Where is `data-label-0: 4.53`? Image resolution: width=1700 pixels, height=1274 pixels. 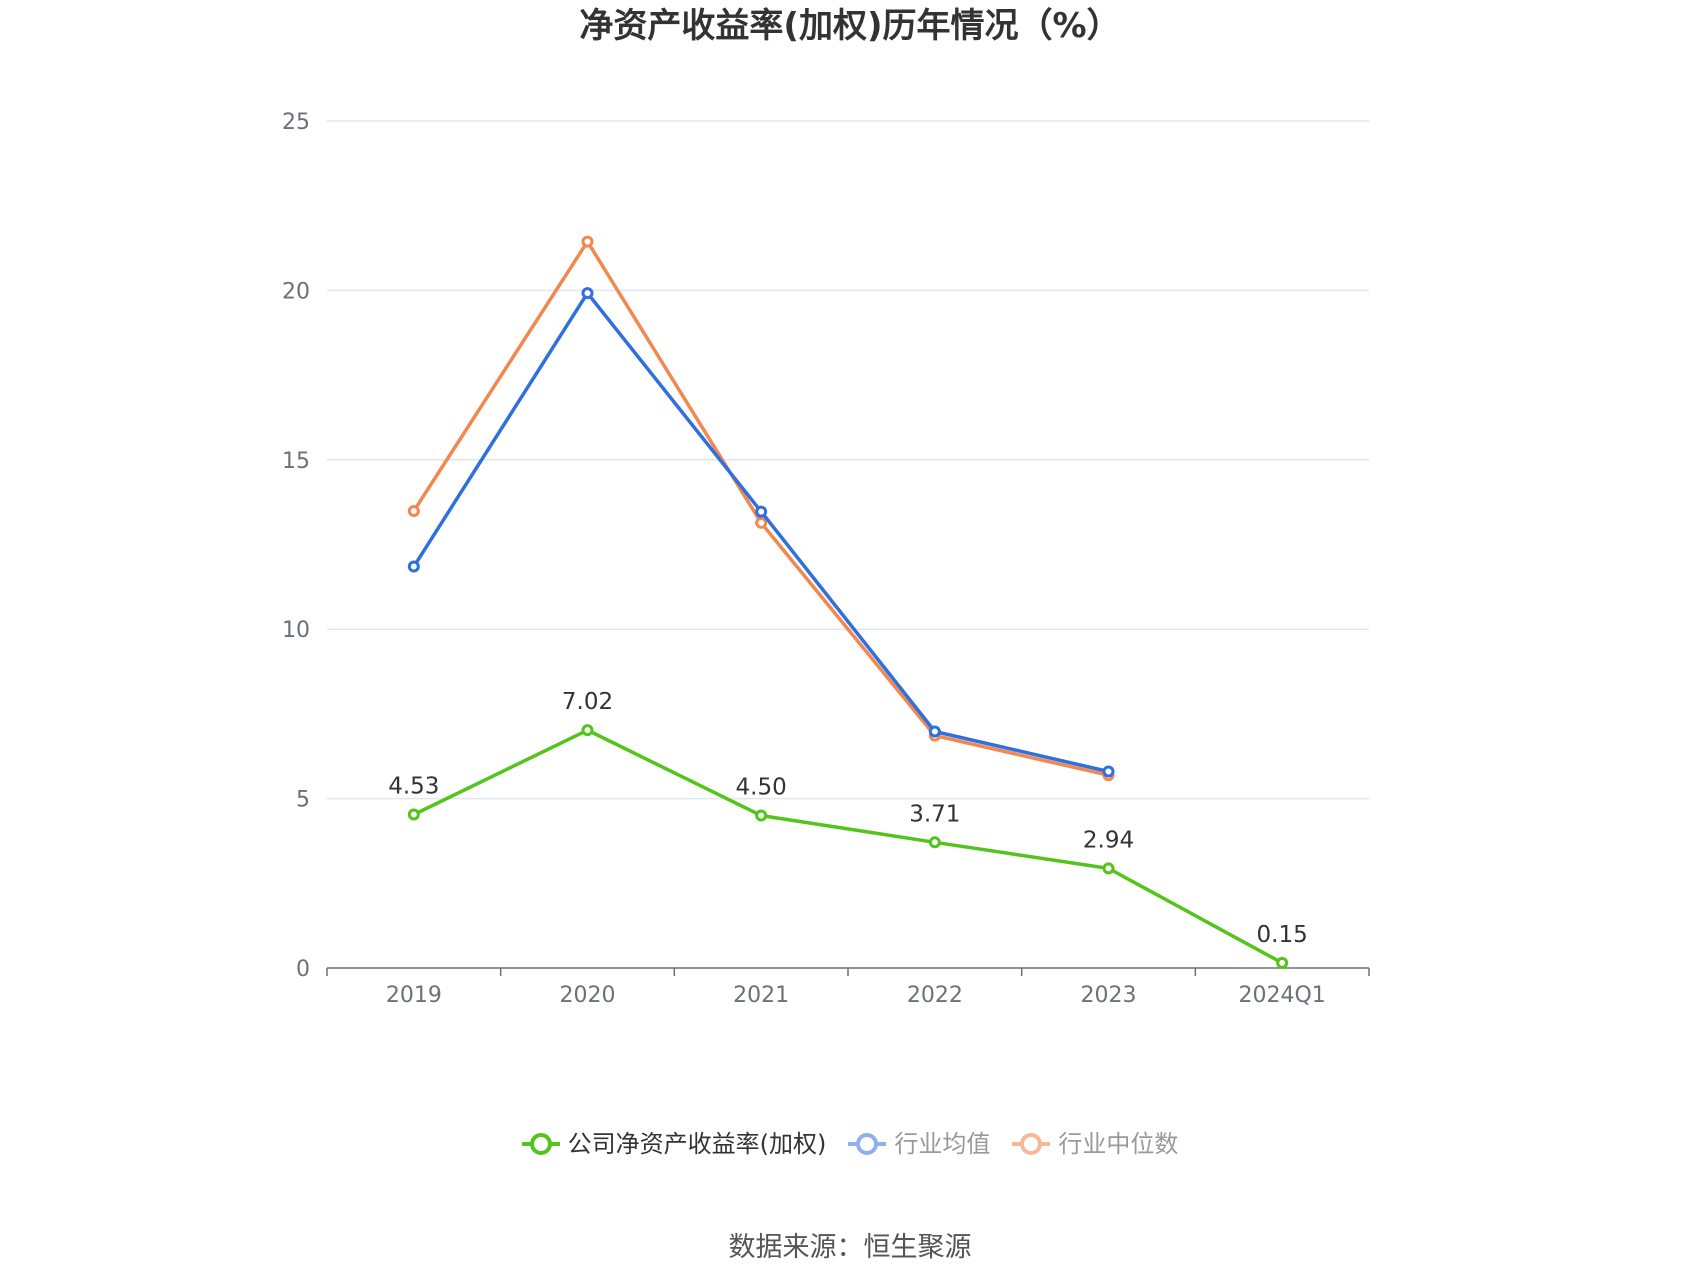 data-label-0: 4.53 is located at coordinates (413, 787).